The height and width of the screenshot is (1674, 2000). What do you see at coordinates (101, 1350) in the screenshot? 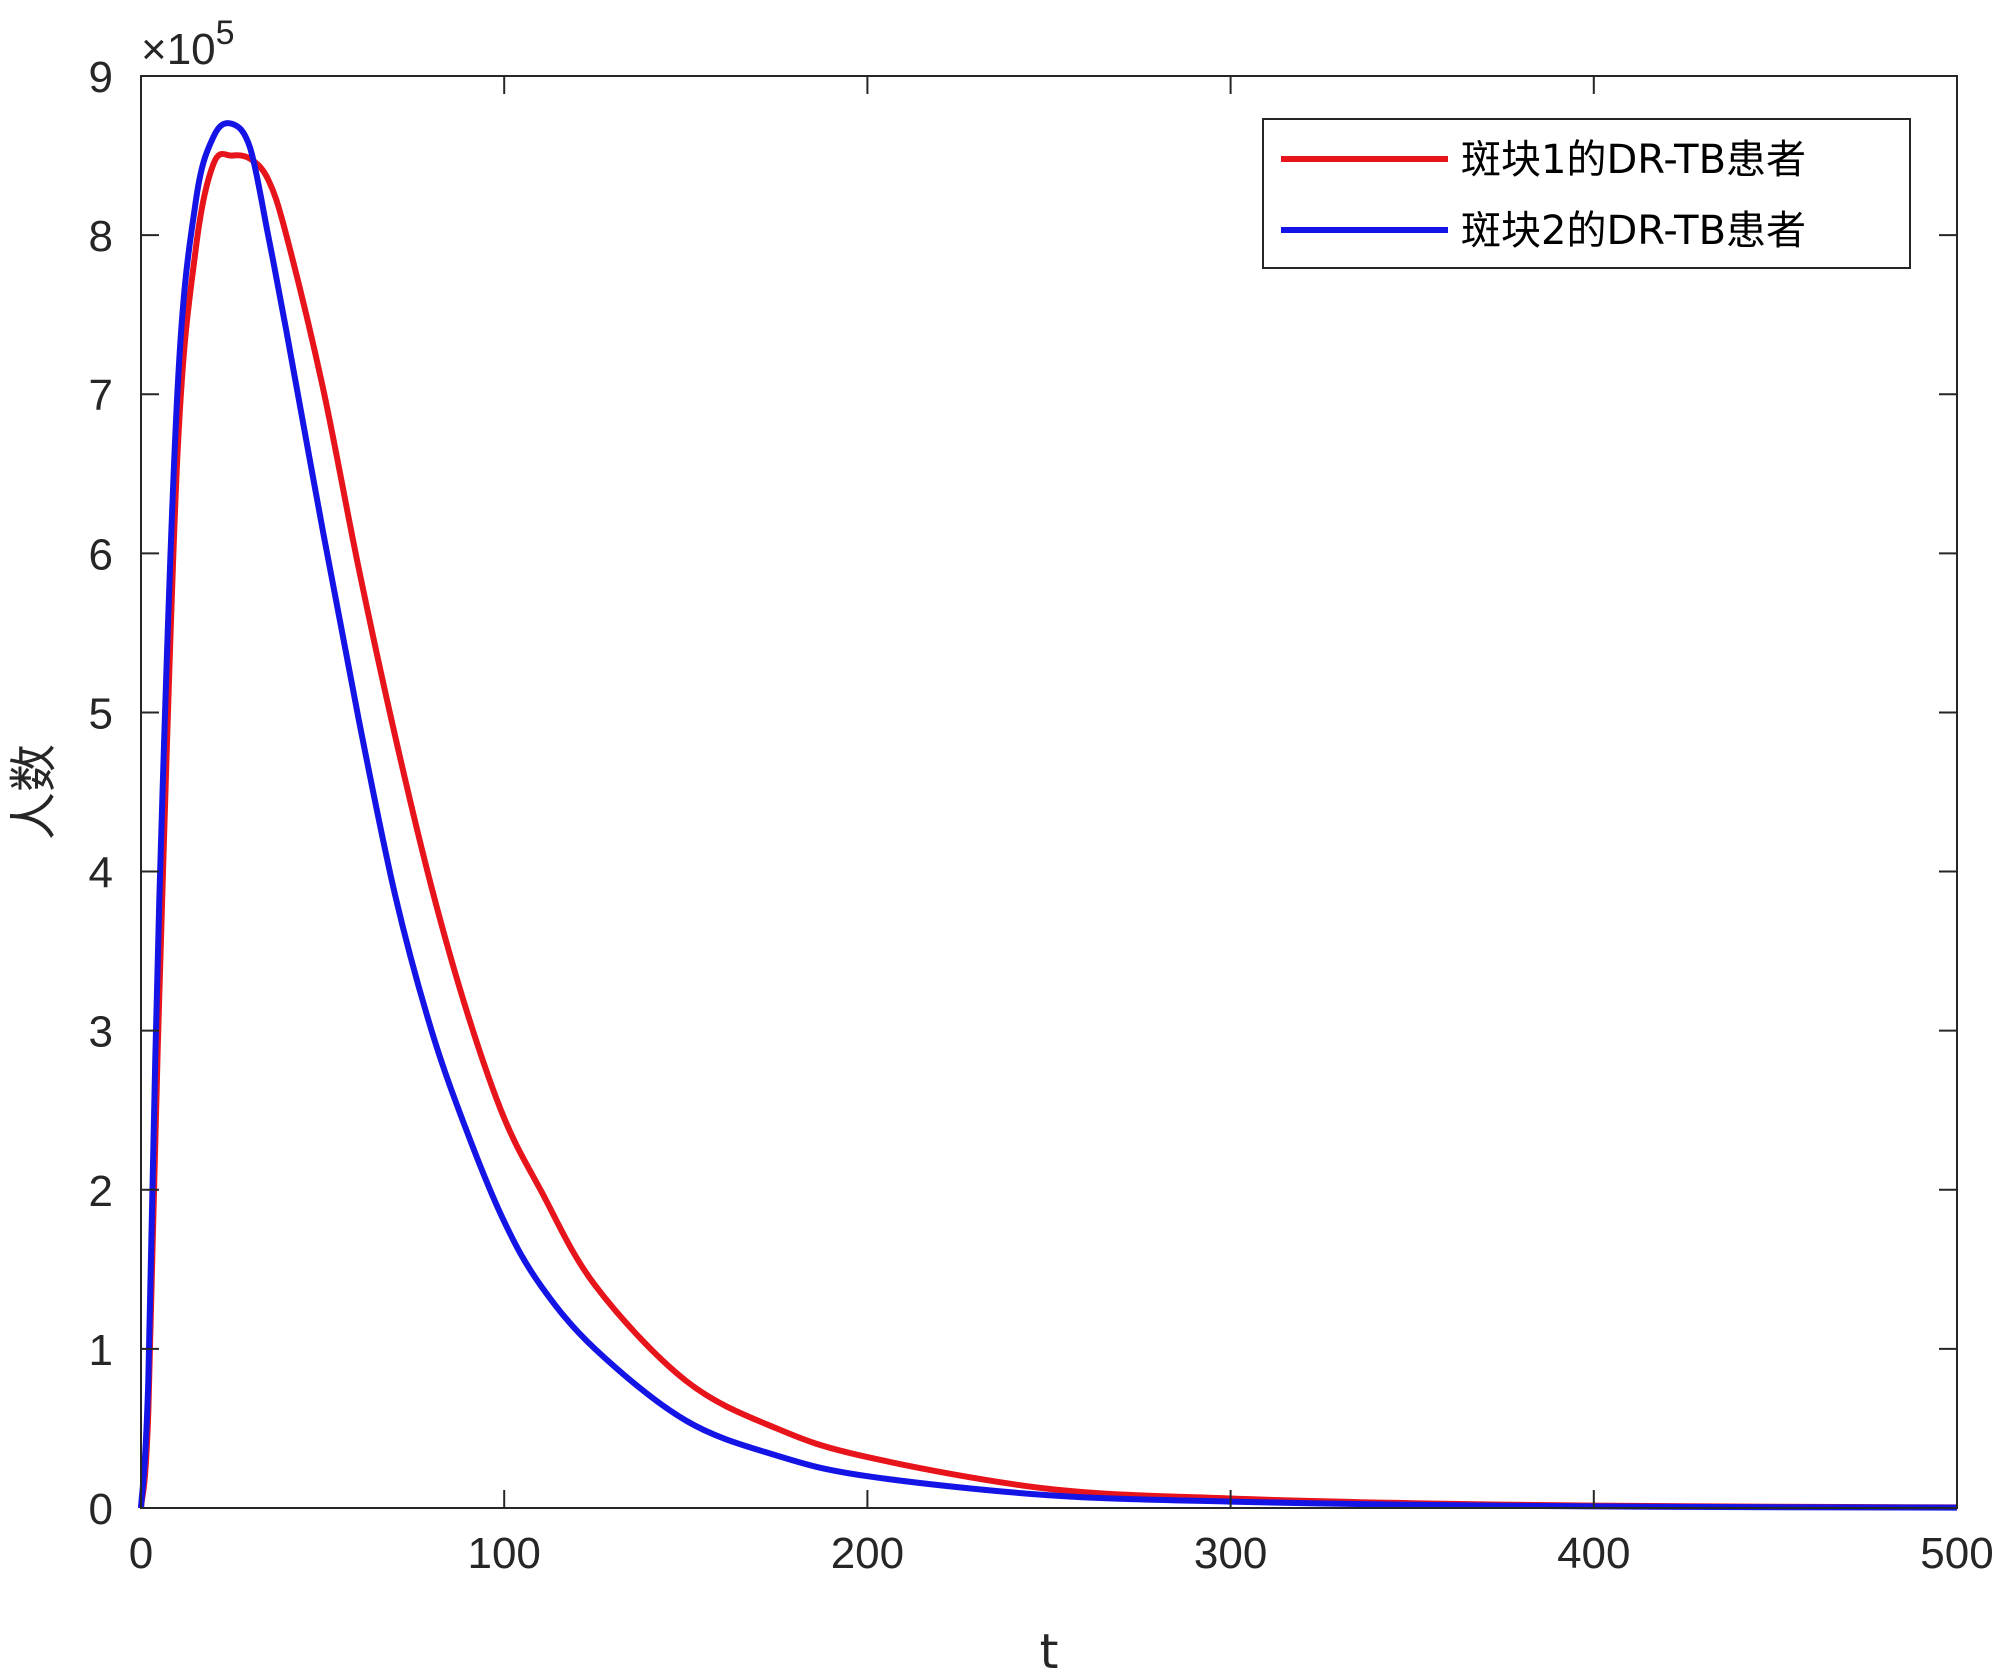
I see `y-tick-label: 1` at bounding box center [101, 1350].